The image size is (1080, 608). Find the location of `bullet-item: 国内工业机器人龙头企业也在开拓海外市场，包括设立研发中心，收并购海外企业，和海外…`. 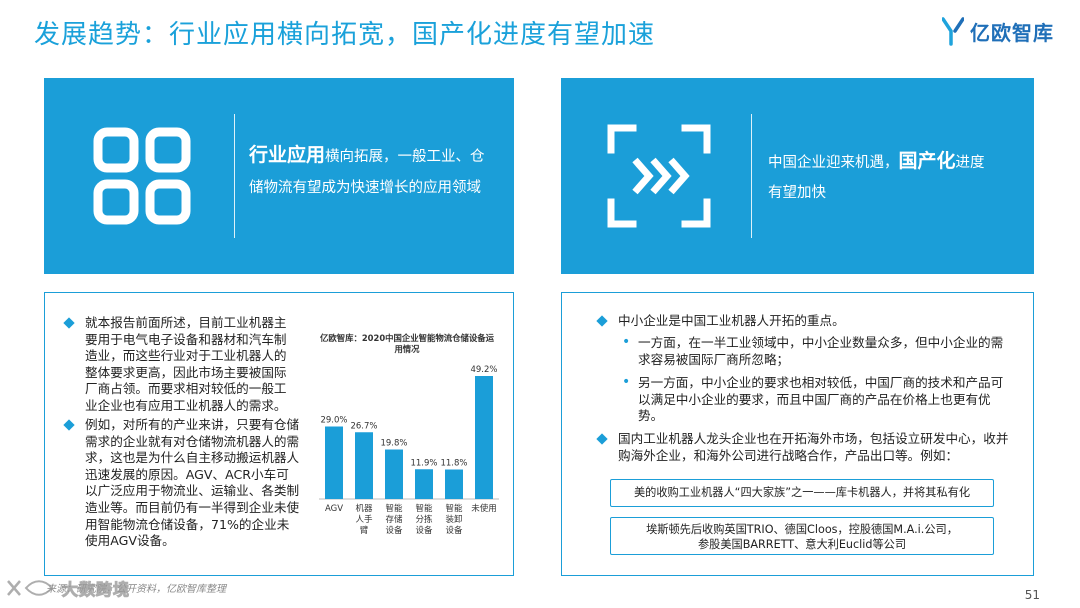

bullet-item: 国内工业机器人龙头企业也在开拓海外市场，包括设立研发中心，收并购海外企业，和海外… is located at coordinates (803, 447).